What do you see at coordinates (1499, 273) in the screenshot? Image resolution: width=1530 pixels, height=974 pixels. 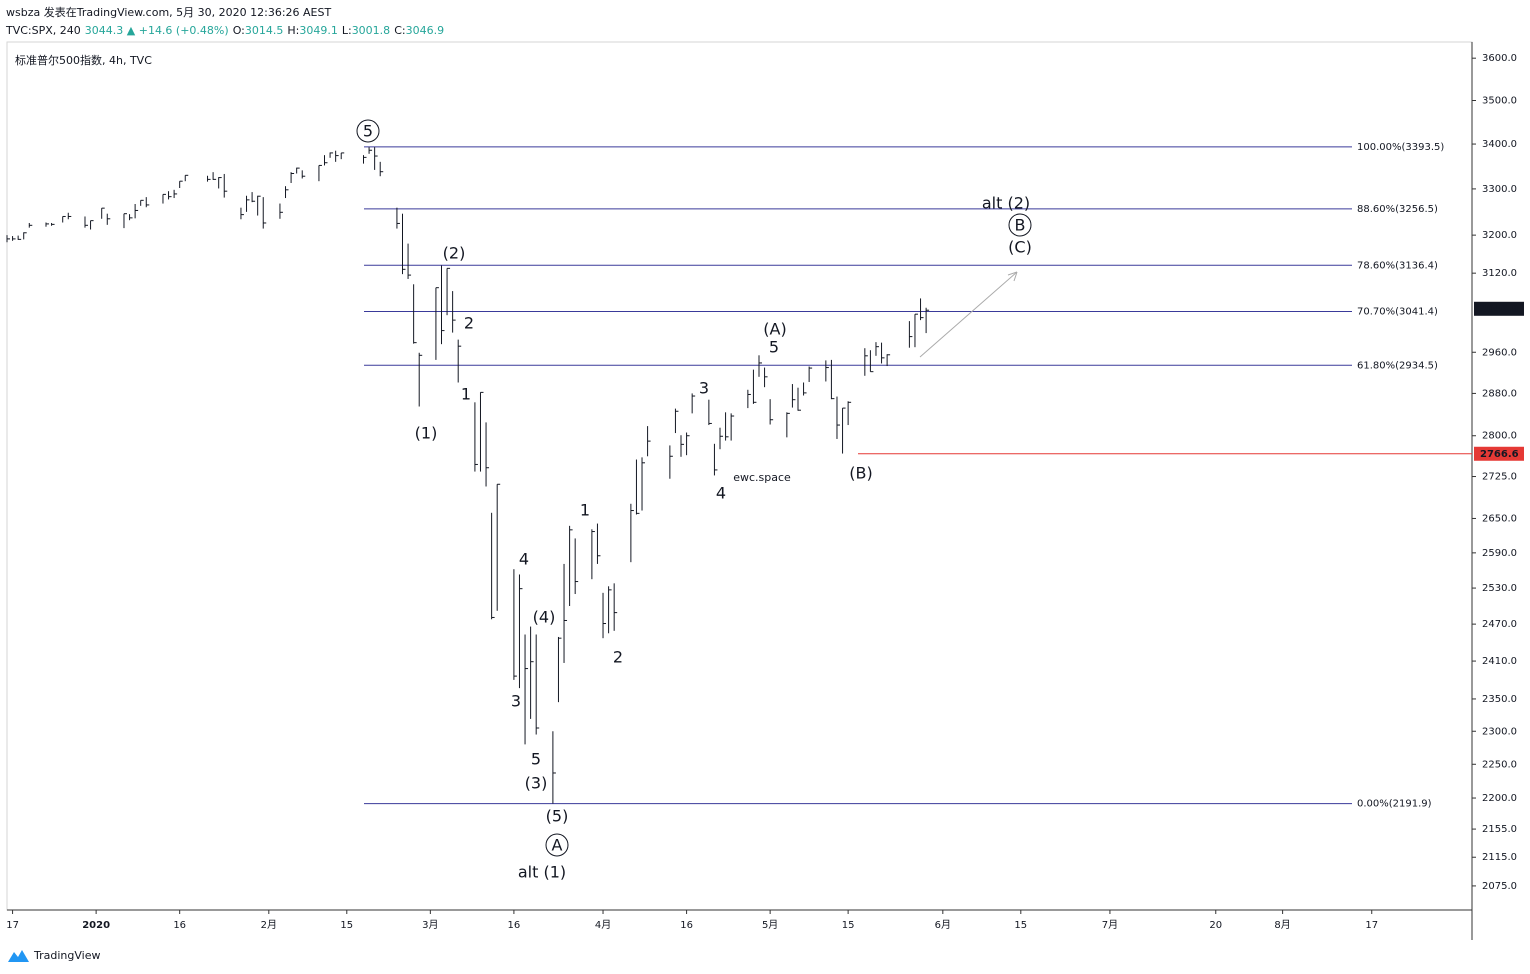 I see `y-tick-label: 3120.0` at bounding box center [1499, 273].